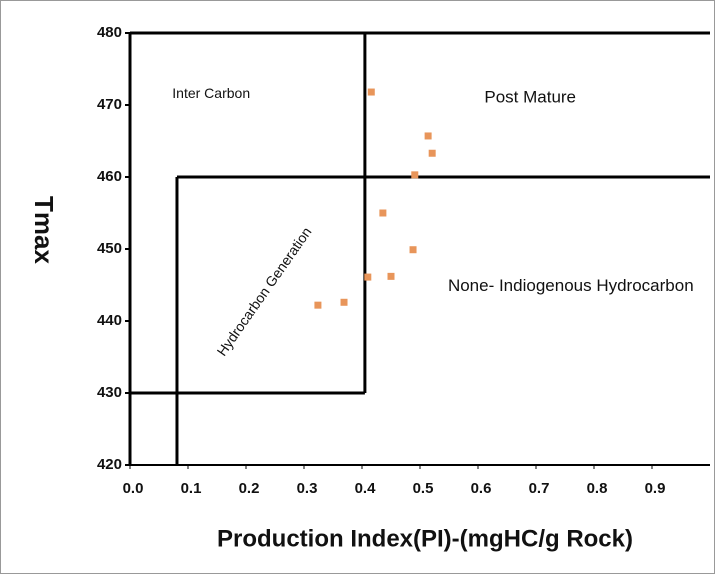 Image resolution: width=715 pixels, height=574 pixels. Describe the element at coordinates (539, 488) in the screenshot. I see `x-tick-label: 0.7` at that location.